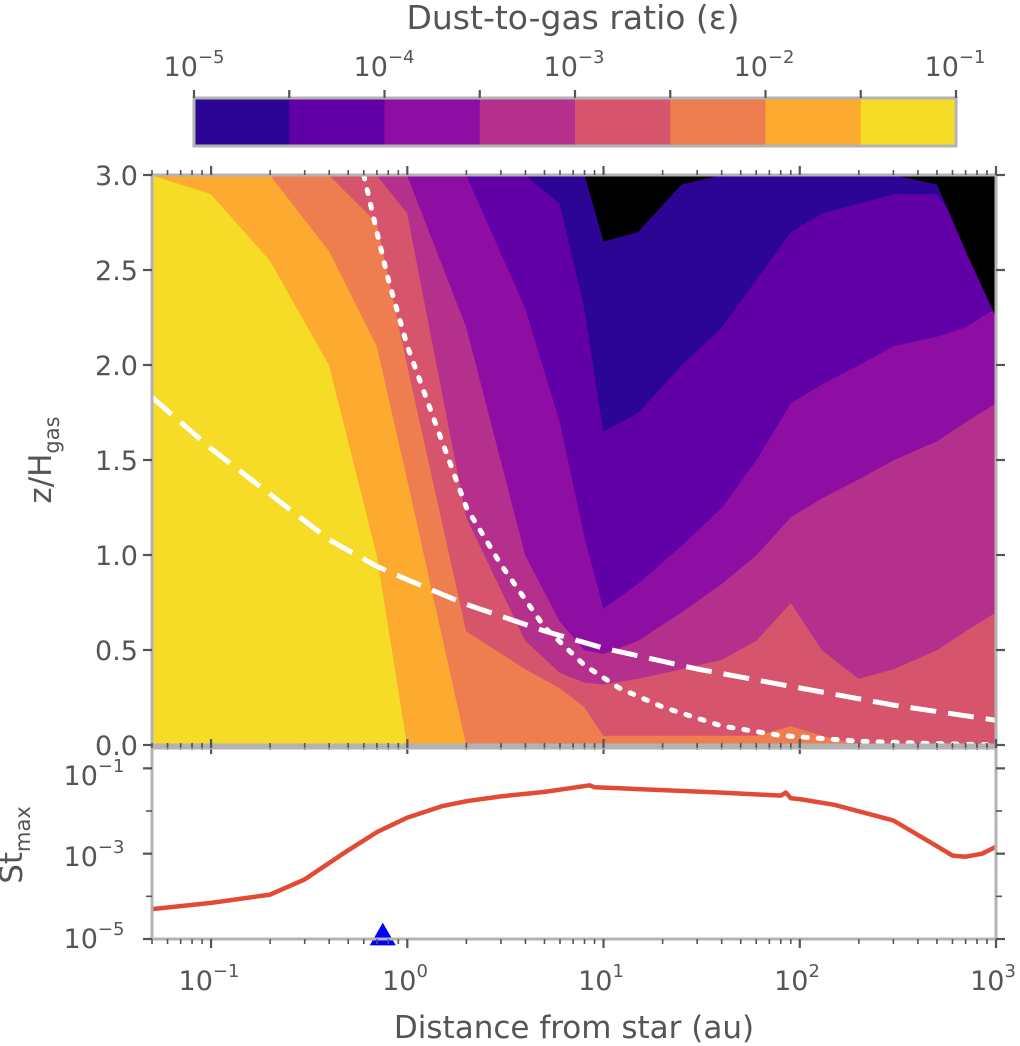  I want to click on x-tick-label-4: 10², so click(797, 979).